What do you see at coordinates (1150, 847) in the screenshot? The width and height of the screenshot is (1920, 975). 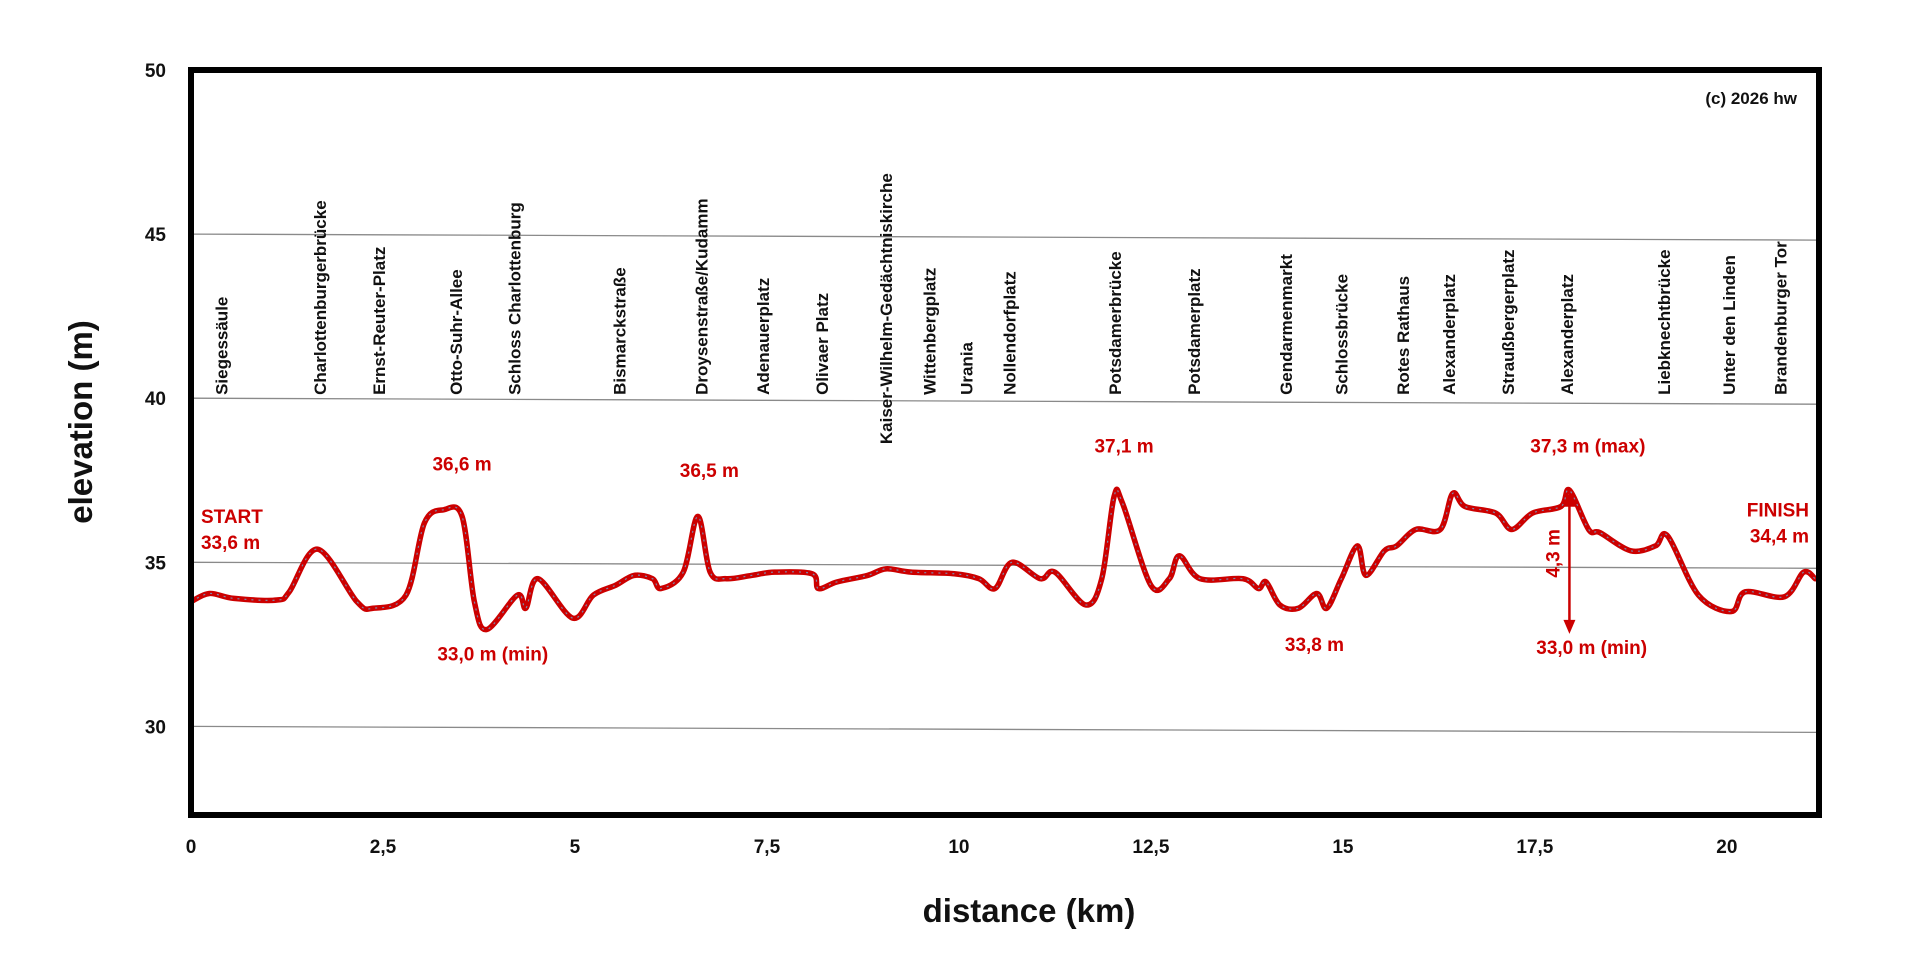 I see `x-tick-label: 12,5` at bounding box center [1150, 847].